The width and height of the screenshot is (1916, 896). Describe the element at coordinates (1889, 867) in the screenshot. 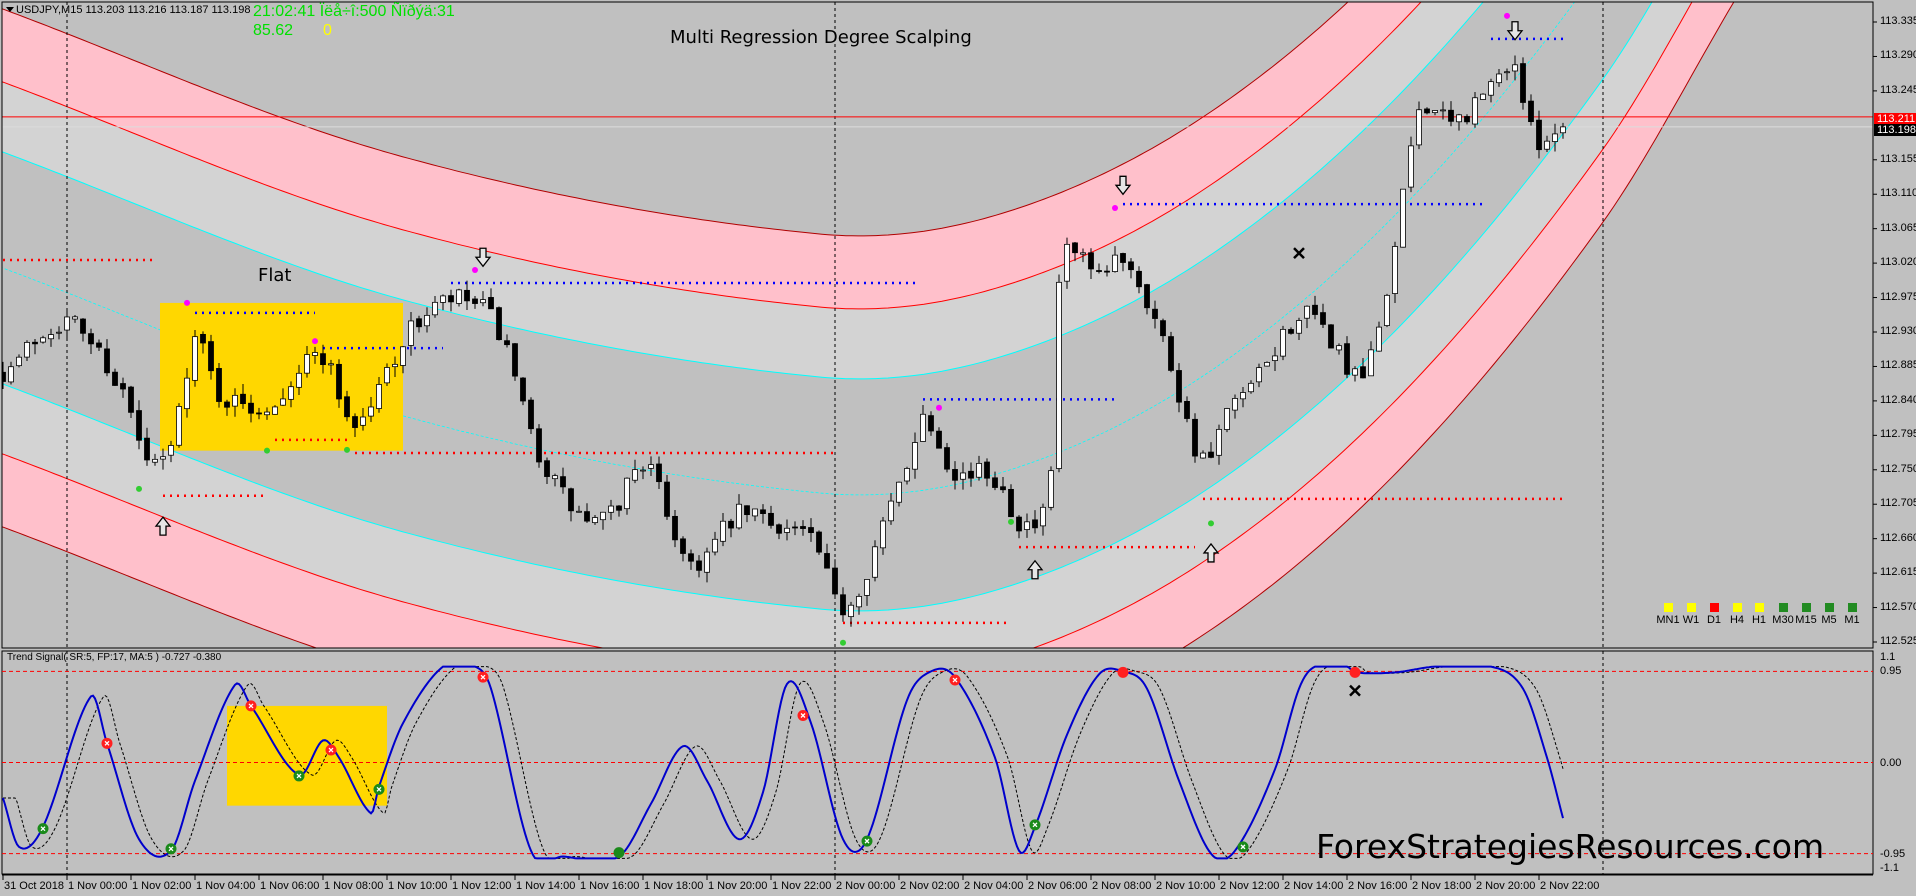

I see `indicator-axis-label: -1.1` at that location.